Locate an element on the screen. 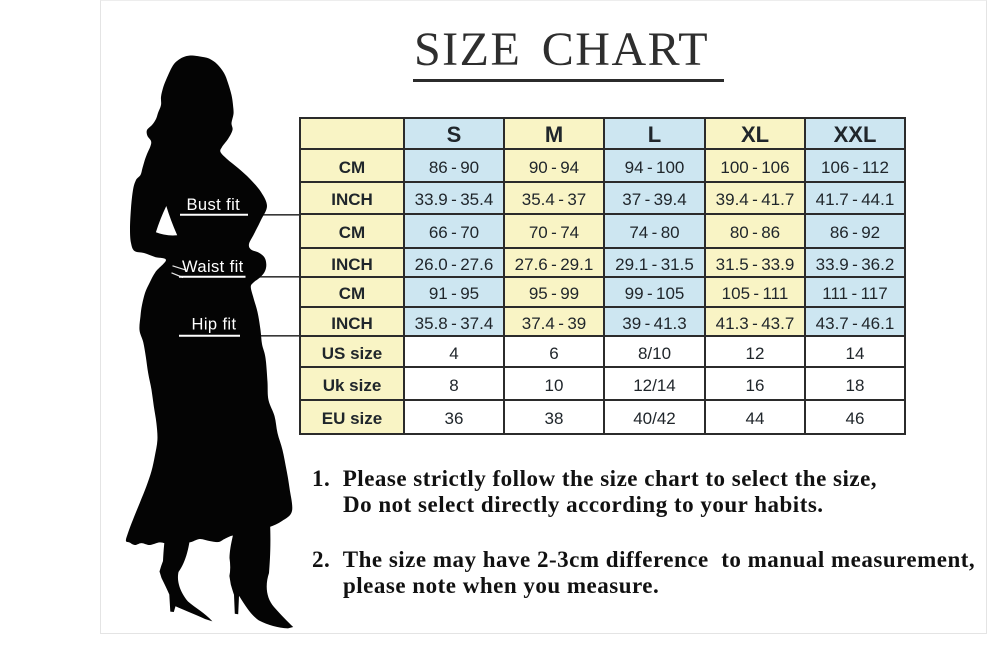 The width and height of the screenshot is (1000, 663). svg-text: Bust fit is located at coordinates (214, 205).